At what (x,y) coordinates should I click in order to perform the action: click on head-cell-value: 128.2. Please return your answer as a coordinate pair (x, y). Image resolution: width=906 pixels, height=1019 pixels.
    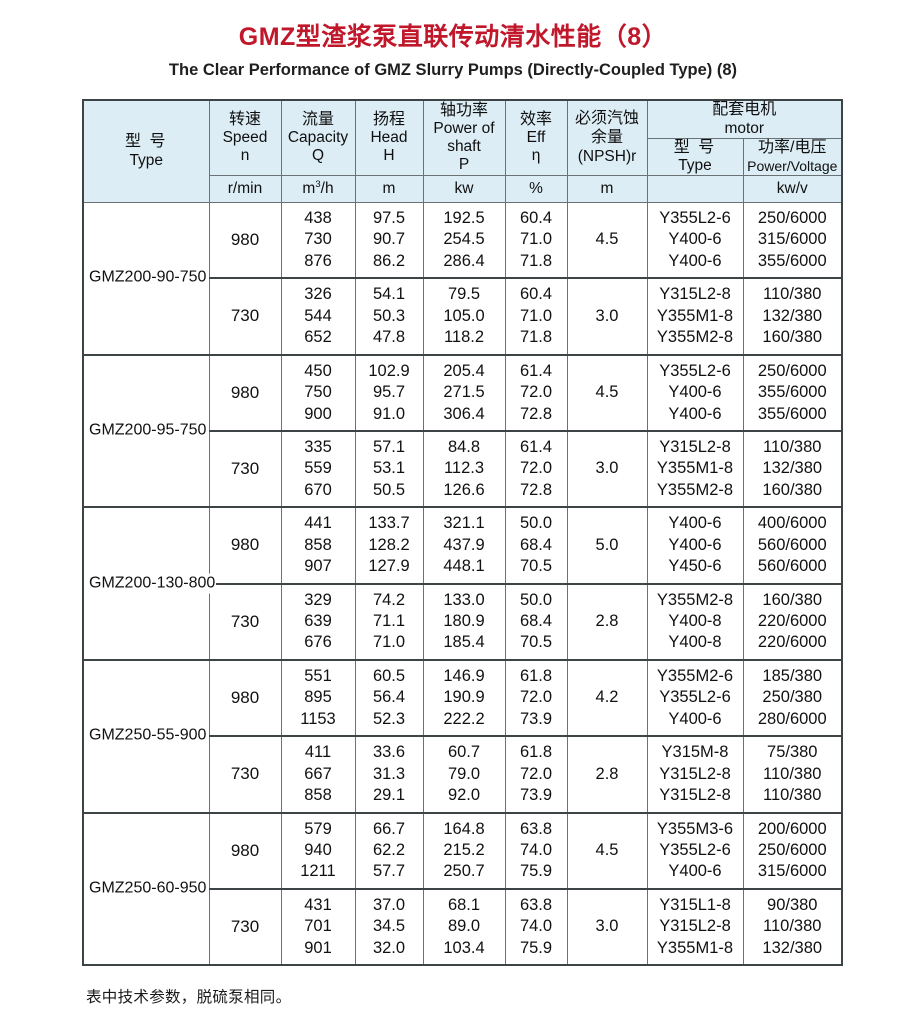
    Looking at the image, I should click on (389, 544).